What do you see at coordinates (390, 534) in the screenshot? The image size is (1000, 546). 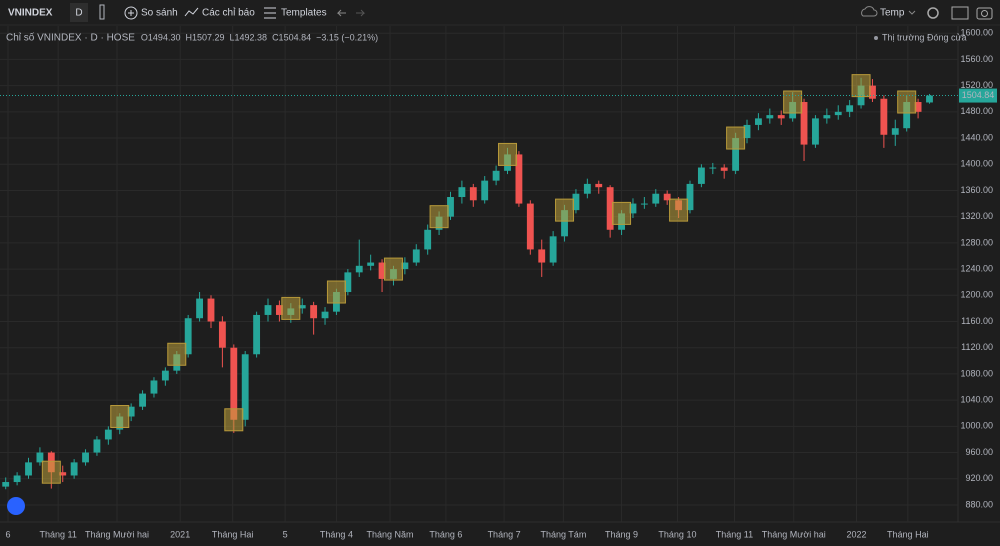 I see `x-tick-label: Tháng Năm` at bounding box center [390, 534].